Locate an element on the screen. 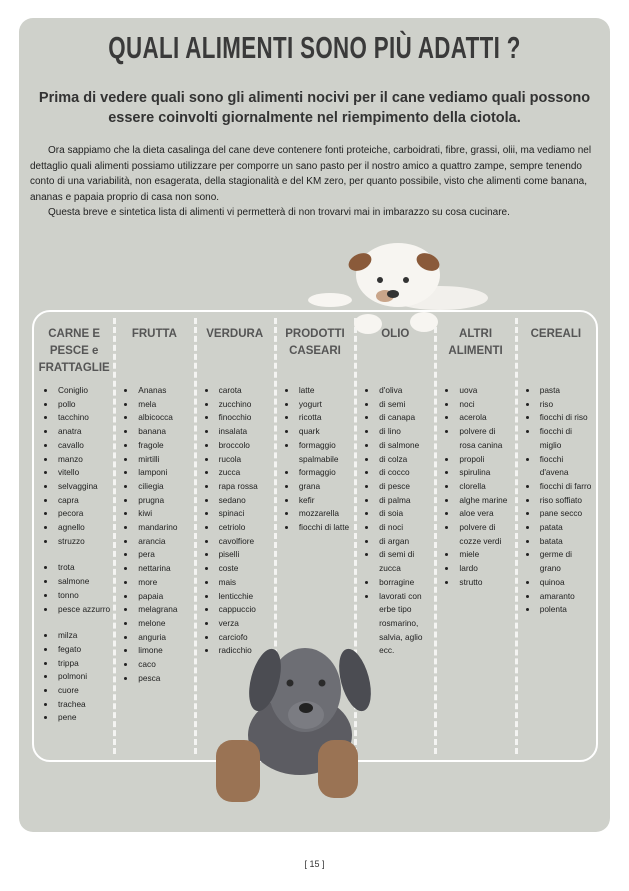 This screenshot has height=891, width=629. item-group: milzafegatotrippapolmonicuoretracheapene is located at coordinates (76, 677).